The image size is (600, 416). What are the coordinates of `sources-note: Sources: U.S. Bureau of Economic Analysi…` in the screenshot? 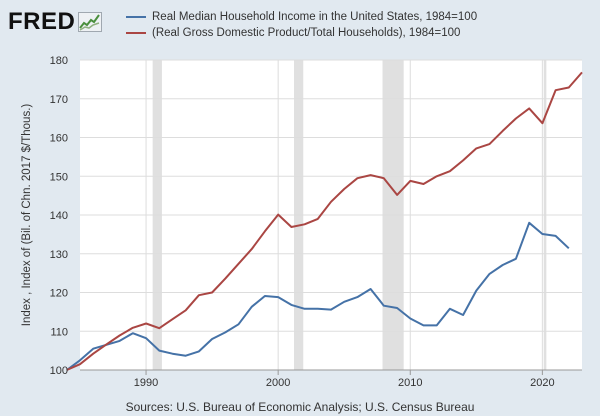 It's located at (300, 407).